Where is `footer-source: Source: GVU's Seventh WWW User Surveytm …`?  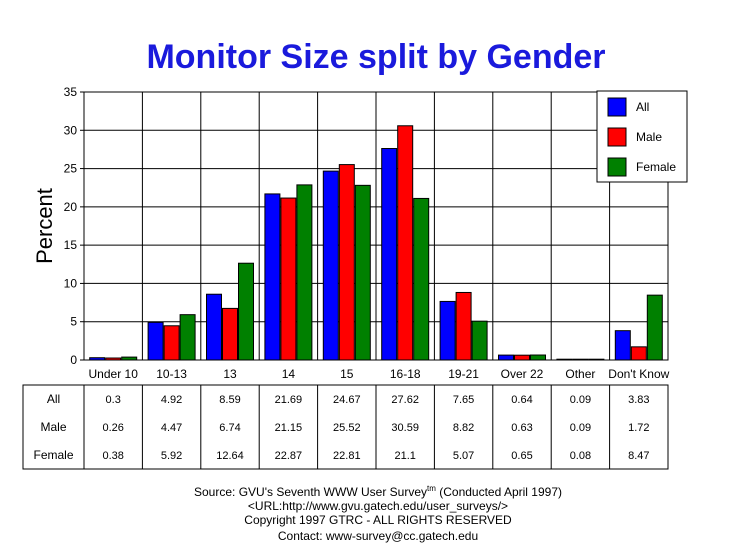
footer-source: Source: GVU's Seventh WWW User Surveytm … is located at coordinates (378, 491).